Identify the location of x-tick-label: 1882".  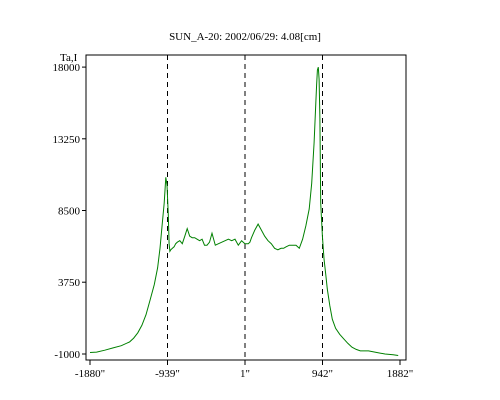
(400, 374).